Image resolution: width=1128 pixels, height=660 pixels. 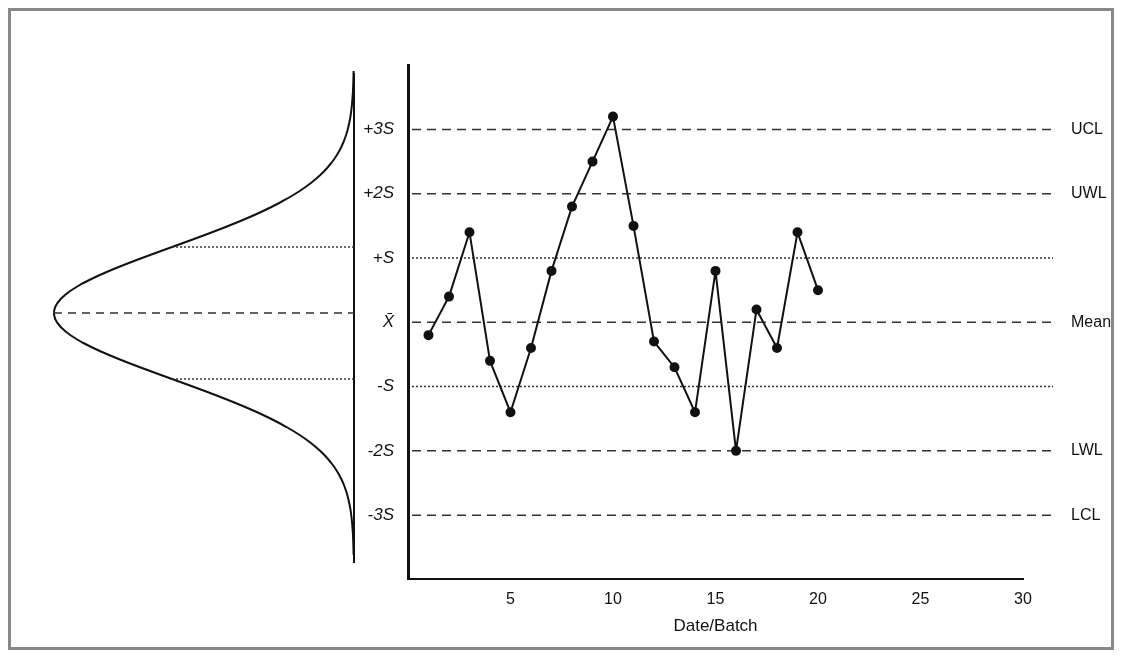 What do you see at coordinates (381, 514) in the screenshot?
I see `y-tick-label: -3S` at bounding box center [381, 514].